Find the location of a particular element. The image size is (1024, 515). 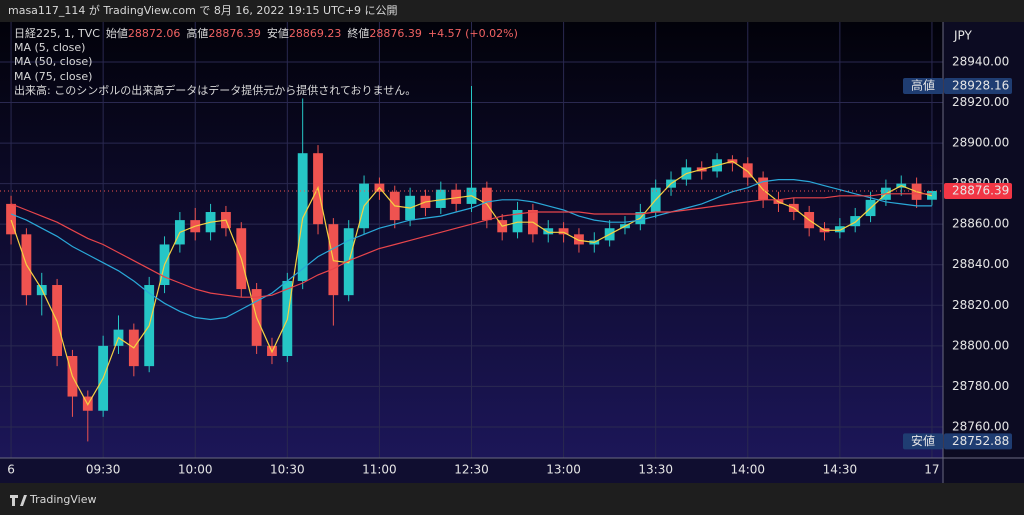

price-marker-tag-label: 高値 is located at coordinates (923, 84).